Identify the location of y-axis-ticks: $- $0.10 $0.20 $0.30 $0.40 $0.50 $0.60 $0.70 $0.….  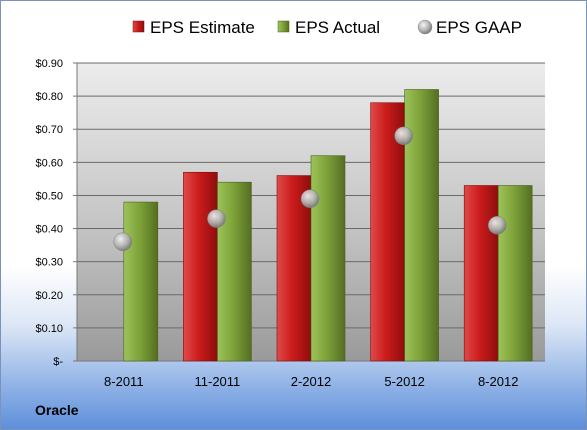
(49, 213).